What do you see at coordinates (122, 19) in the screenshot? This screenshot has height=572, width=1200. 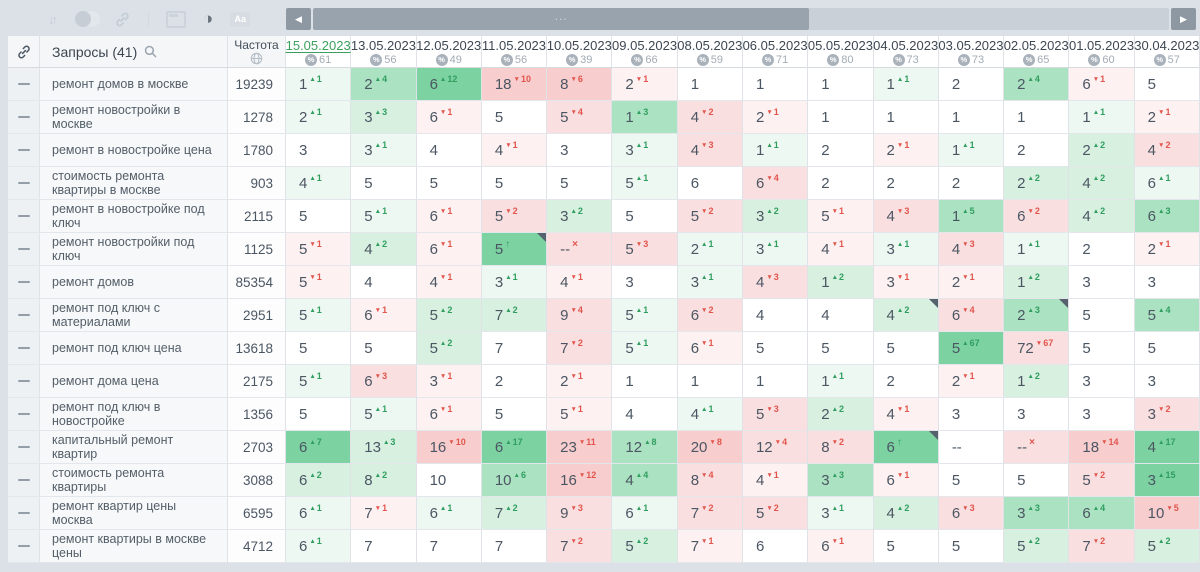 I see `link-icon` at bounding box center [122, 19].